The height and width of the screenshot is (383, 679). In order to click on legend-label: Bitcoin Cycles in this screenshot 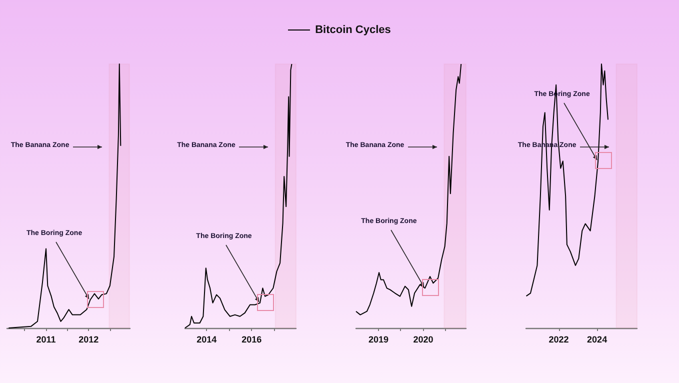, I will do `click(353, 30)`.